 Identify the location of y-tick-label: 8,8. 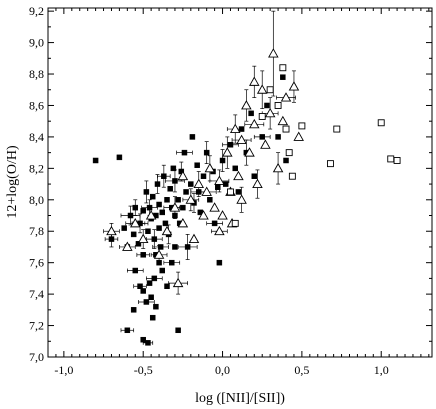
(36, 74).